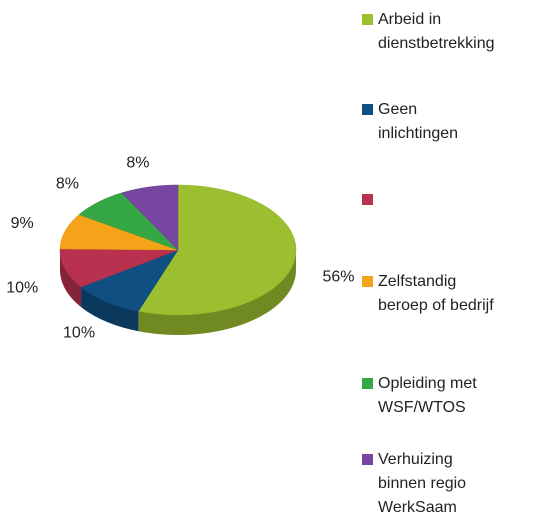 The height and width of the screenshot is (518, 538). What do you see at coordinates (418, 121) in the screenshot?
I see `legend-label: Geen inlichtingen` at bounding box center [418, 121].